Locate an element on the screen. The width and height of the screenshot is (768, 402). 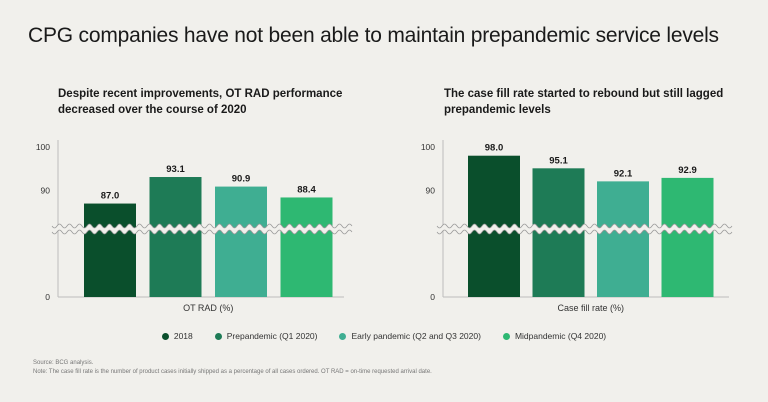
x-axis-label: OT RAD (%) is located at coordinates (208, 308).